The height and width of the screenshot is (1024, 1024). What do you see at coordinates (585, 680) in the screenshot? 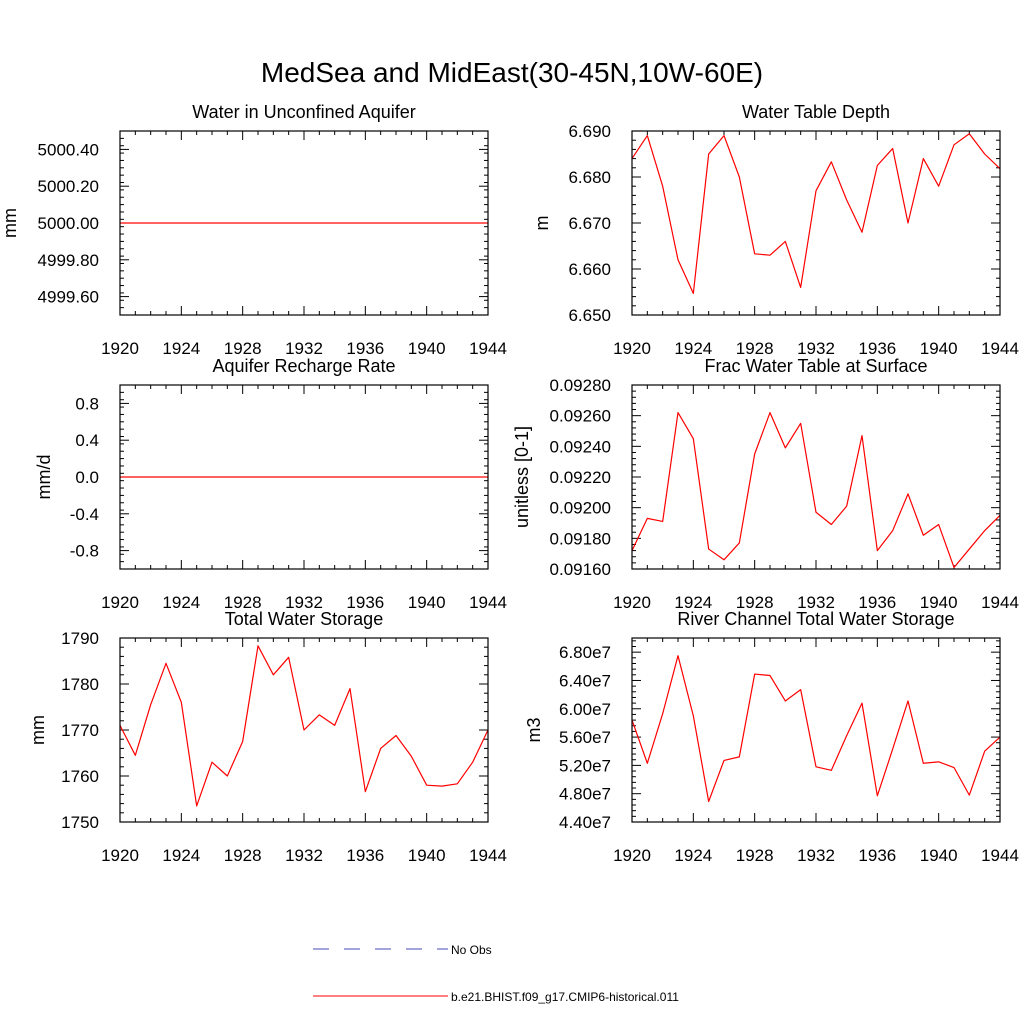
I see `y-tick-label: 6.40e7` at bounding box center [585, 680].